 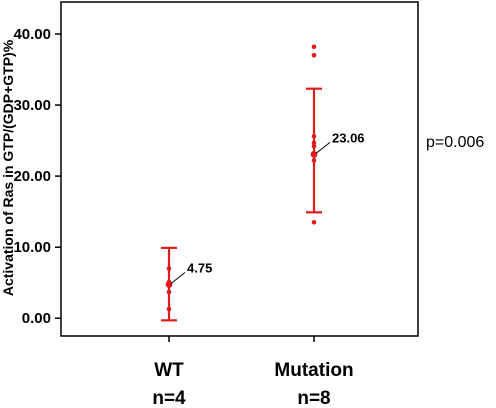 What do you see at coordinates (313, 398) in the screenshot?
I see `x-sample-size-label: n=8` at bounding box center [313, 398].